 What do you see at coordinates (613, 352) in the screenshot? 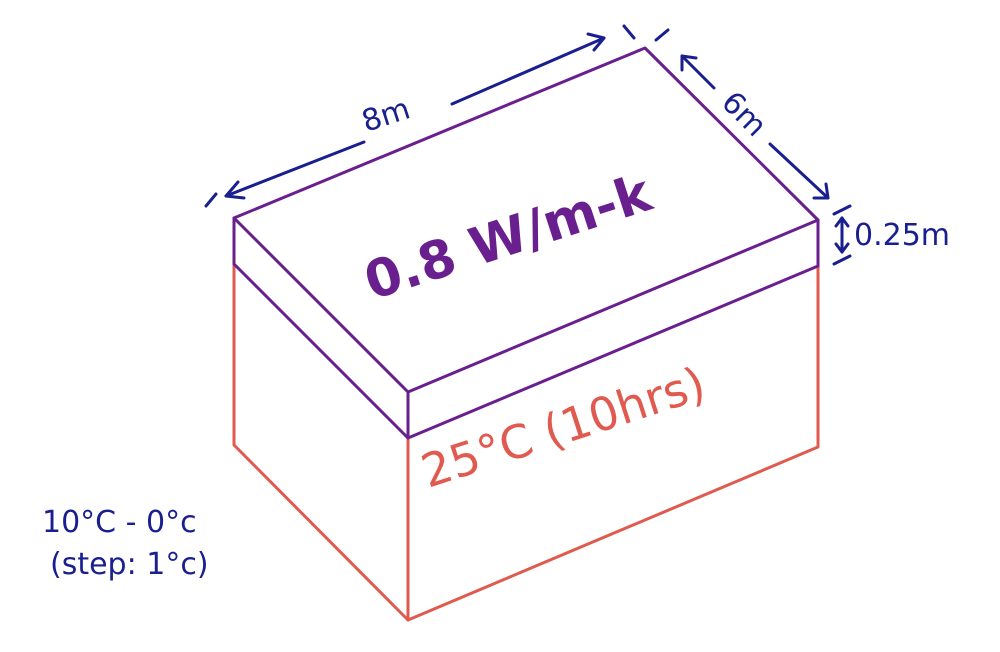
I see `slab-right-front-bottom-edge` at bounding box center [613, 352].